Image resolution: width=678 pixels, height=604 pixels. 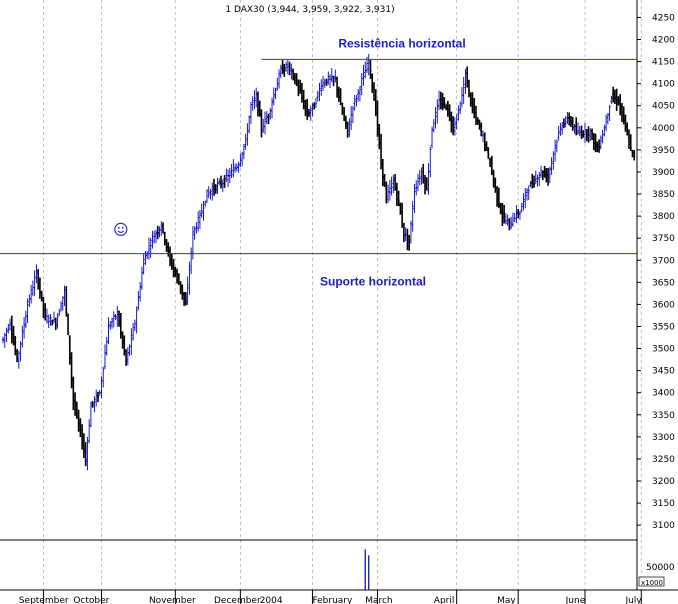 What do you see at coordinates (663, 151) in the screenshot?
I see `price-tick-label: 3950` at bounding box center [663, 151].